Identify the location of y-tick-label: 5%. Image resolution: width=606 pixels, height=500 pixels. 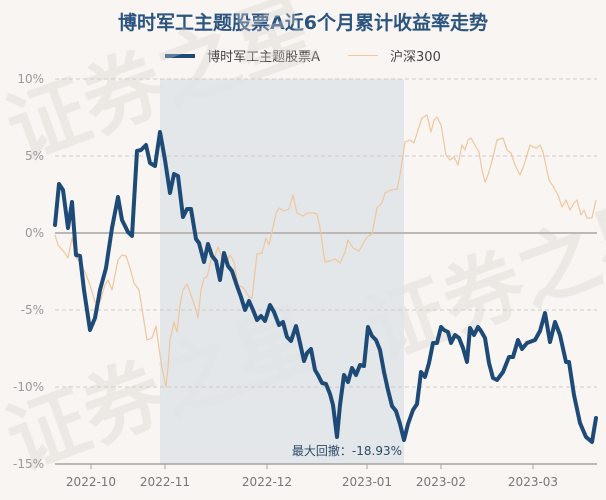
(34, 156).